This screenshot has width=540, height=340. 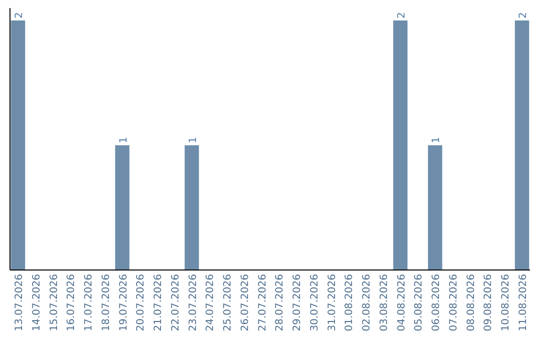 What do you see at coordinates (350, 303) in the screenshot?
I see `x-tick-label: 01.08.2026` at bounding box center [350, 303].